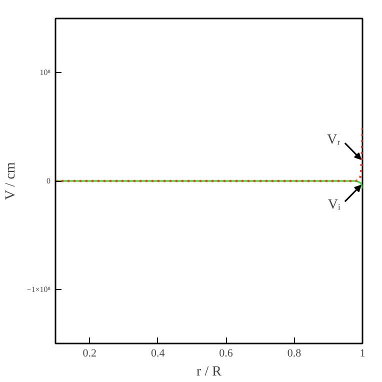 The width and height of the screenshot is (382, 382). I want to click on annotation: Vᵣ, so click(333, 140).